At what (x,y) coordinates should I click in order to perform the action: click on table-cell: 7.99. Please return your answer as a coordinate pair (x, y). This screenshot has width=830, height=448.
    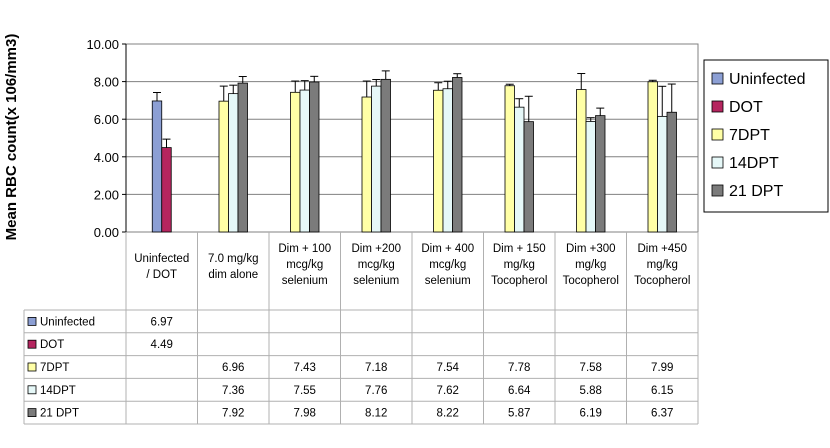
    Looking at the image, I should click on (662, 368).